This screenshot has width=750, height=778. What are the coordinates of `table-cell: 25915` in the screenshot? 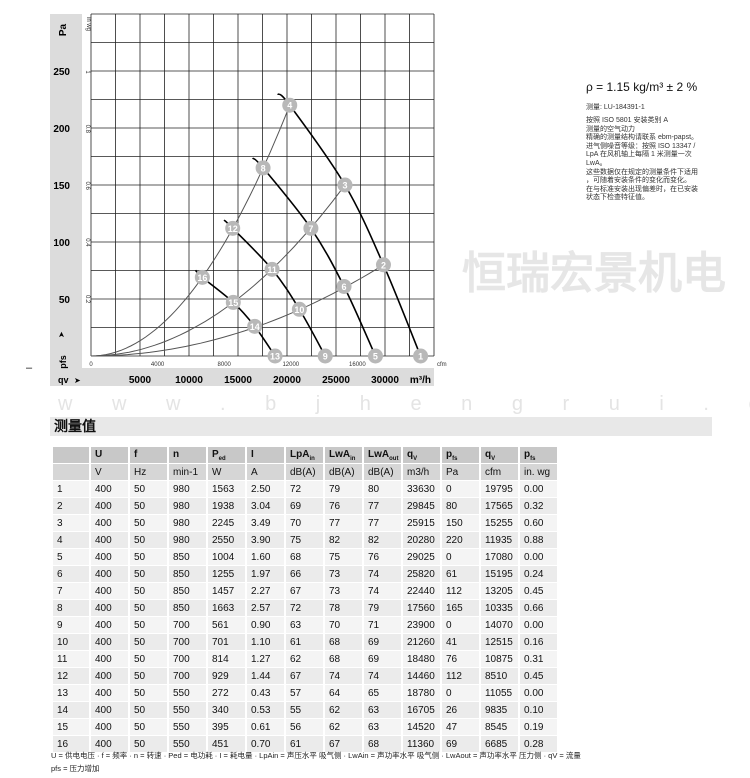 It's located at (421, 523).